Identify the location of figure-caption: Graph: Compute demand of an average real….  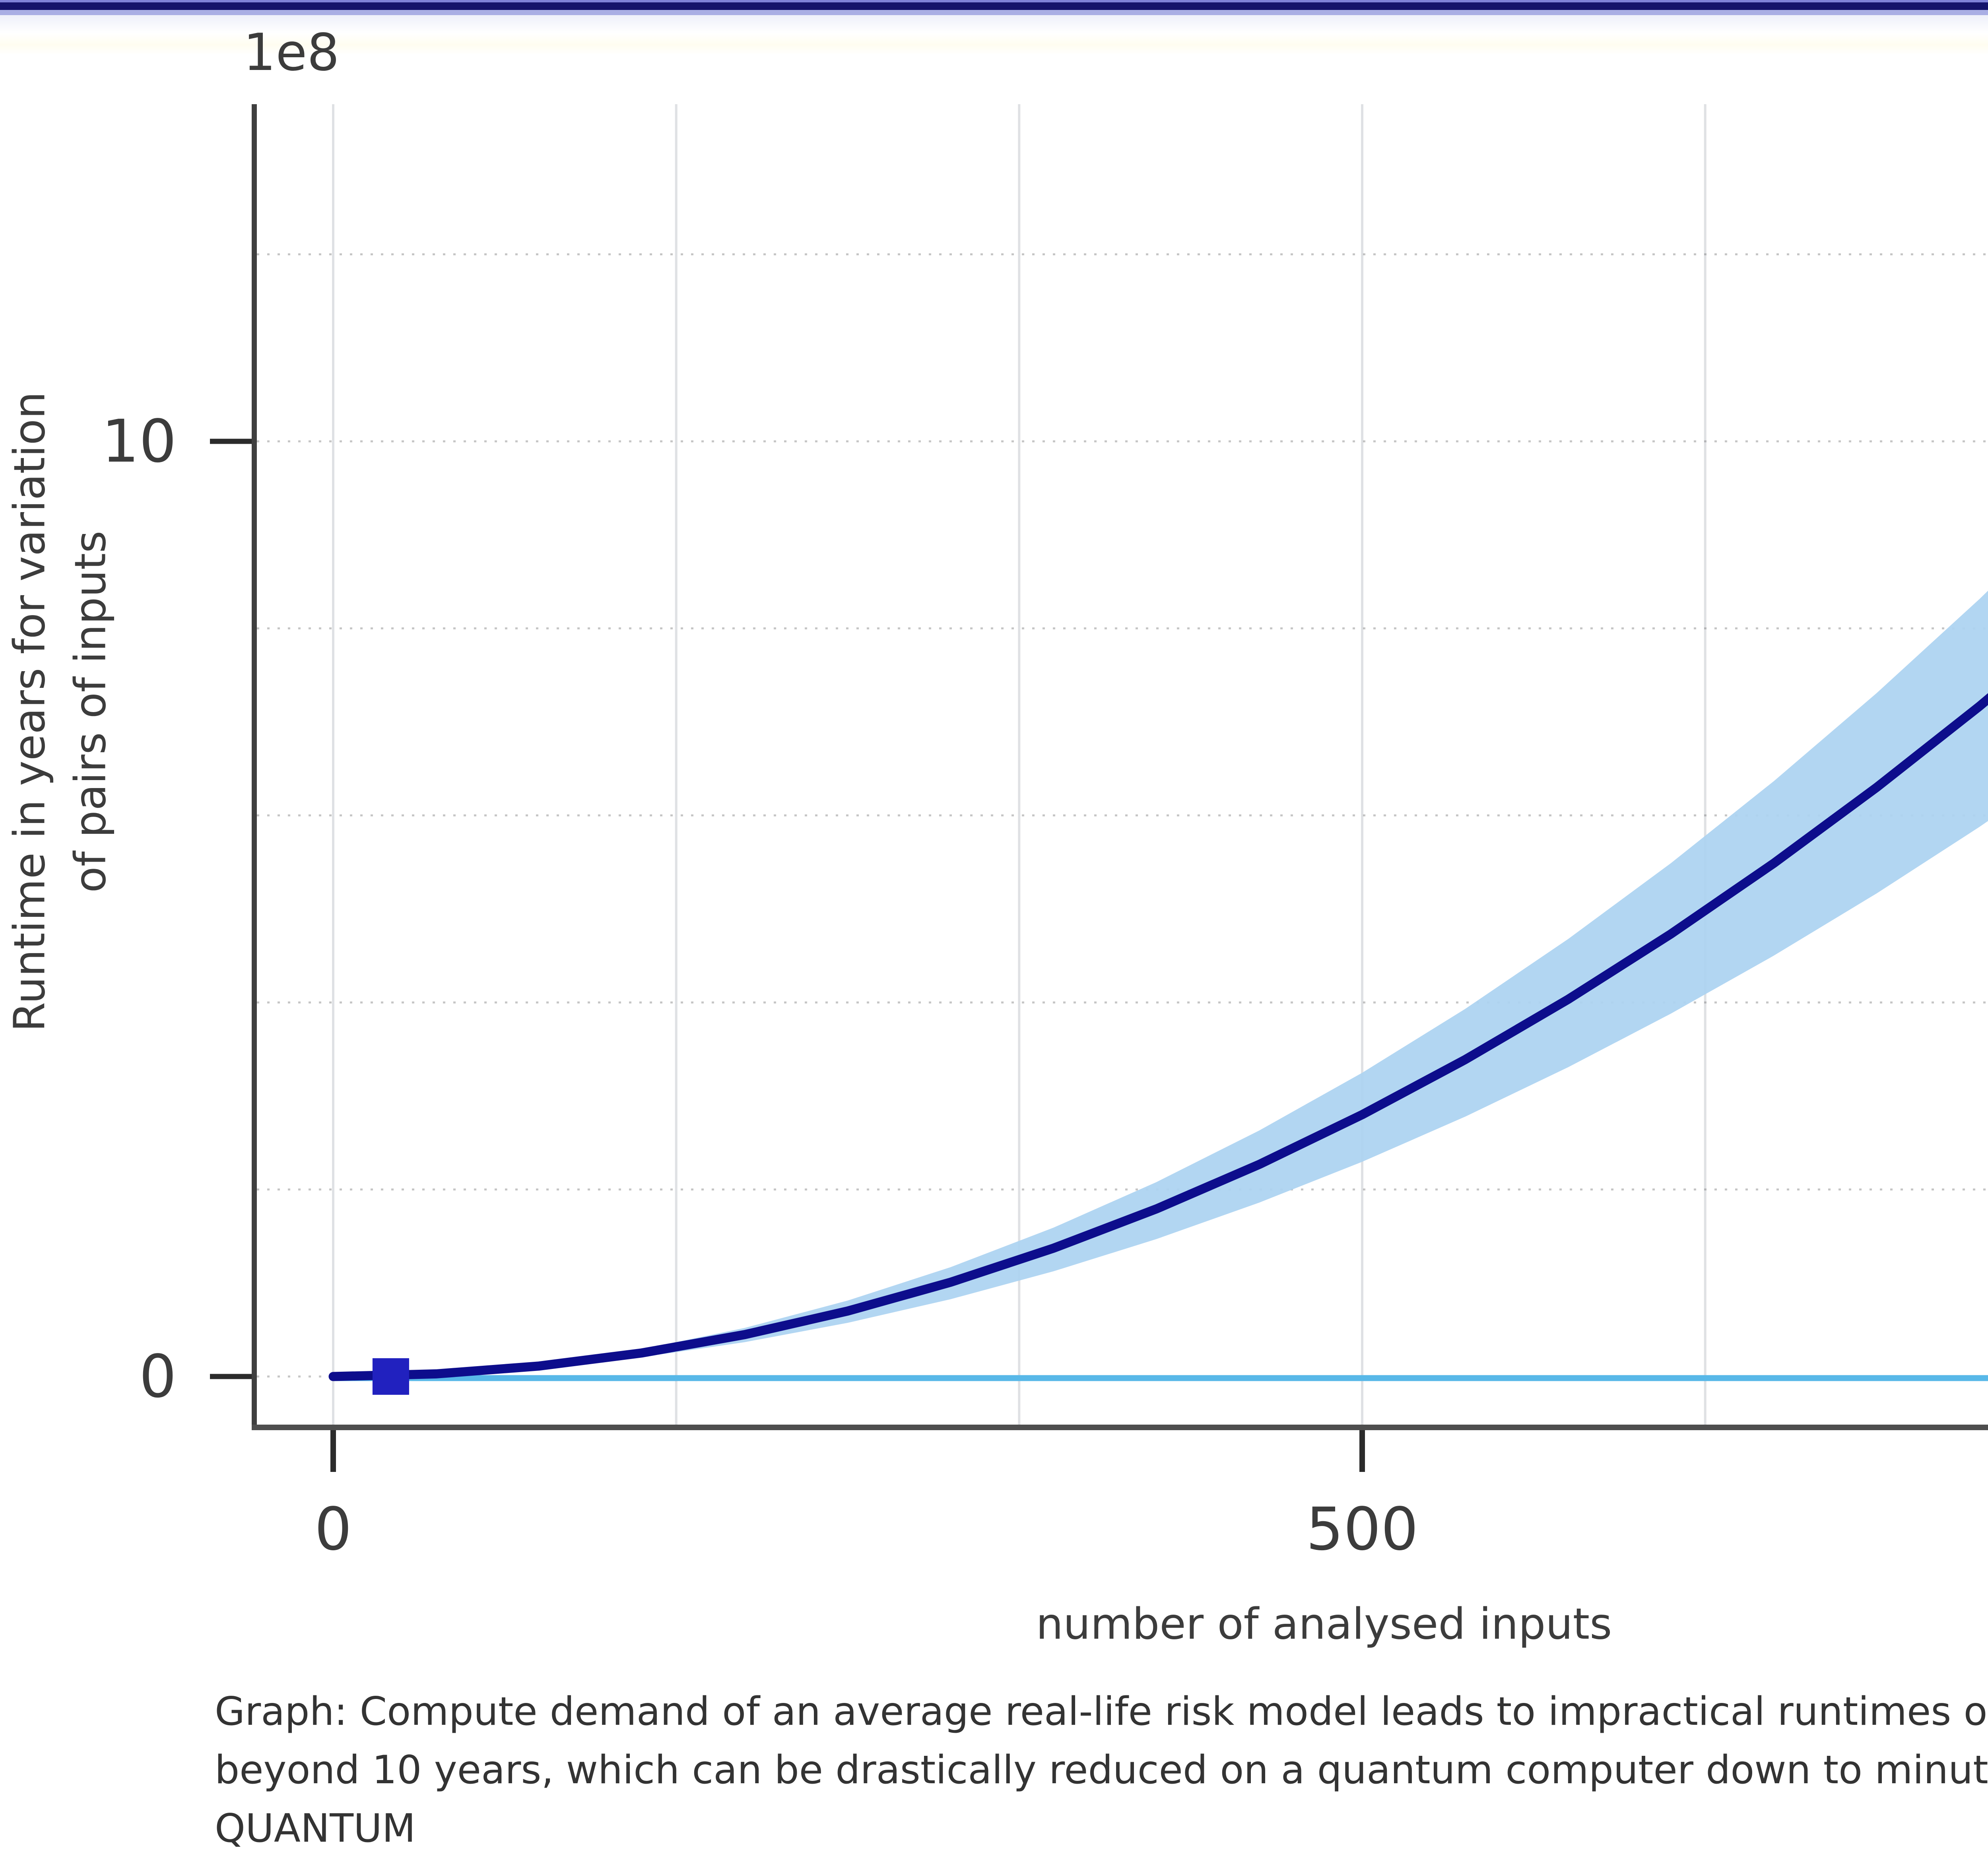
(1101, 1771).